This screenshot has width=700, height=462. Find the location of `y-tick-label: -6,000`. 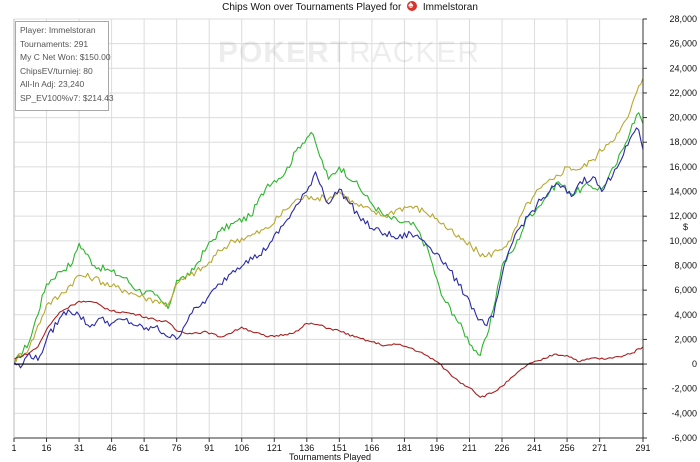

y-tick-label: -6,000 is located at coordinates (684, 438).